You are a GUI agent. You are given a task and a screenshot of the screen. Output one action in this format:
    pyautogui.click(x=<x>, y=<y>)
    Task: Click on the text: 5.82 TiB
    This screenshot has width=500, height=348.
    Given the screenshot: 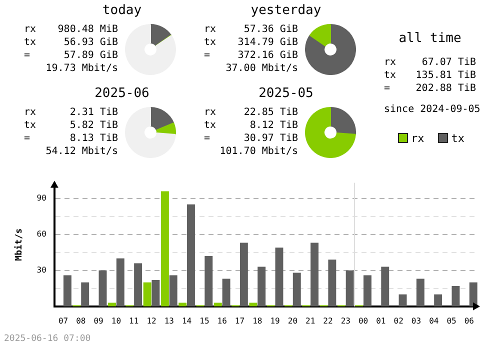 What is the action you would take?
    pyautogui.click(x=94, y=125)
    